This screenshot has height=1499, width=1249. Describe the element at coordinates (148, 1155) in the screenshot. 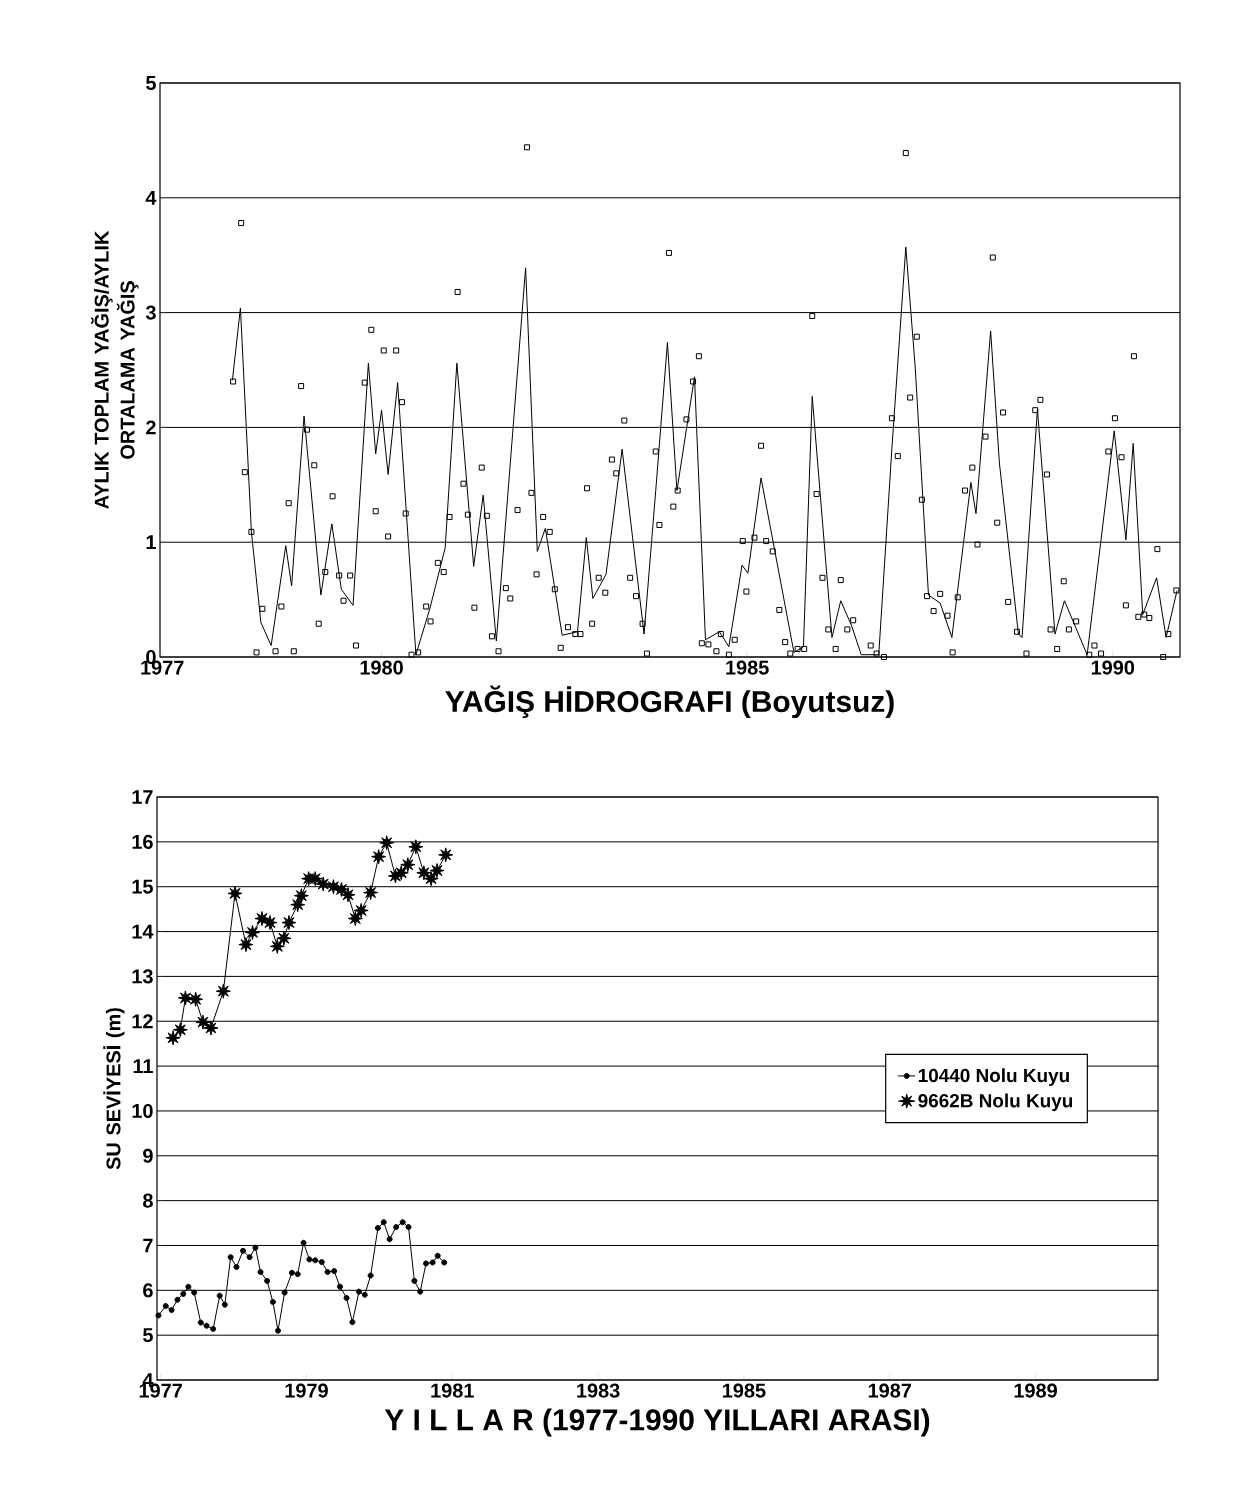

I see `y-tick-label: 9` at that location.